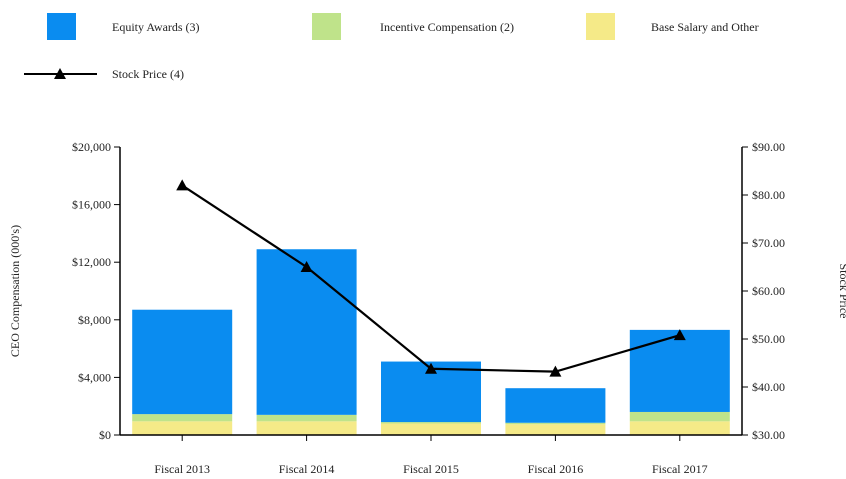 This screenshot has width=846, height=479. I want to click on legend-label-stock-price-4: Stock Price (4), so click(148, 74).